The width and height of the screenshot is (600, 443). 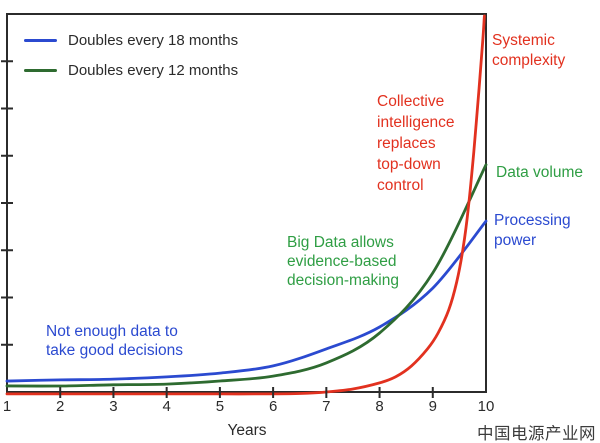 What do you see at coordinates (326, 406) in the screenshot?
I see `x-tick-label: 7` at bounding box center [326, 406].